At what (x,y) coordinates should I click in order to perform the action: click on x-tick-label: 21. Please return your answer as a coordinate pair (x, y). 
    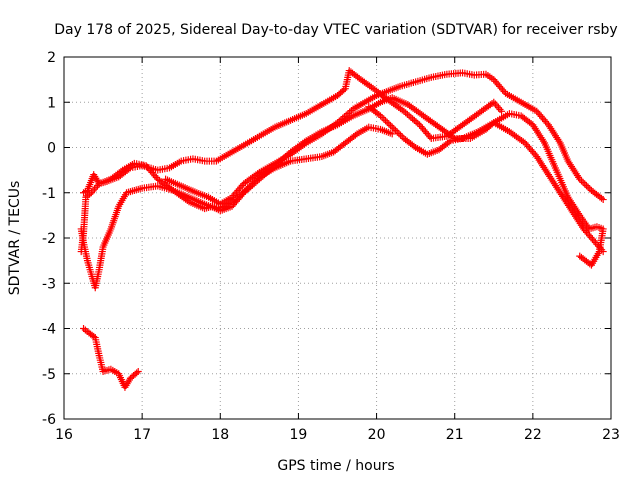
    Looking at the image, I should click on (455, 435).